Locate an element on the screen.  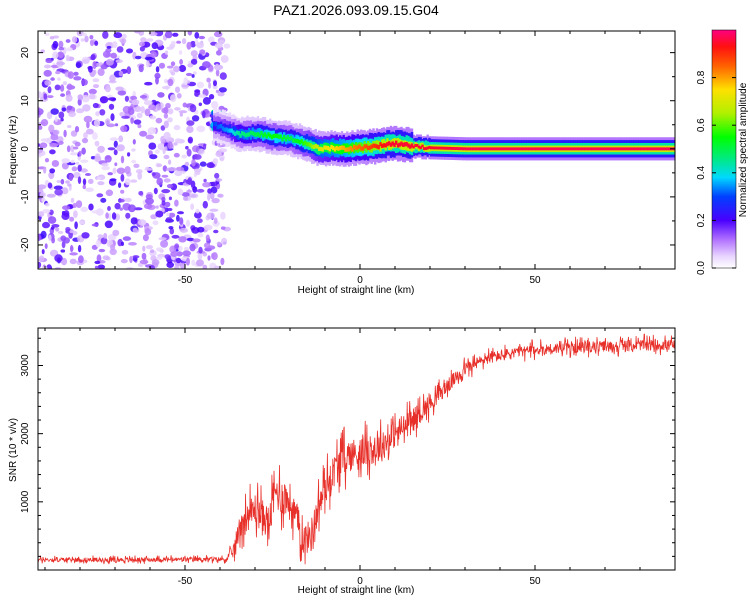
y-tick-label: 0 is located at coordinates (25, 149).